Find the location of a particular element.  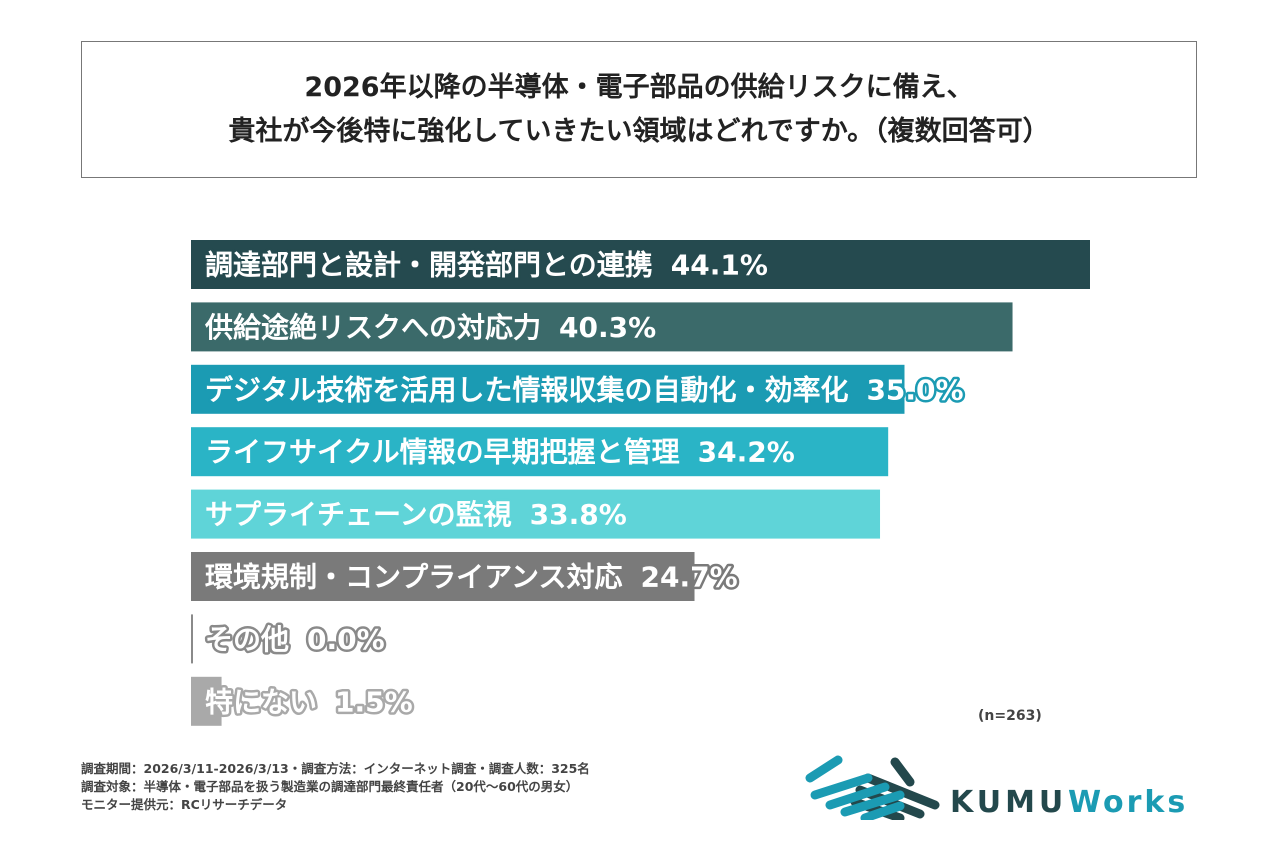

logo-text-works: Works is located at coordinates (1128, 802).